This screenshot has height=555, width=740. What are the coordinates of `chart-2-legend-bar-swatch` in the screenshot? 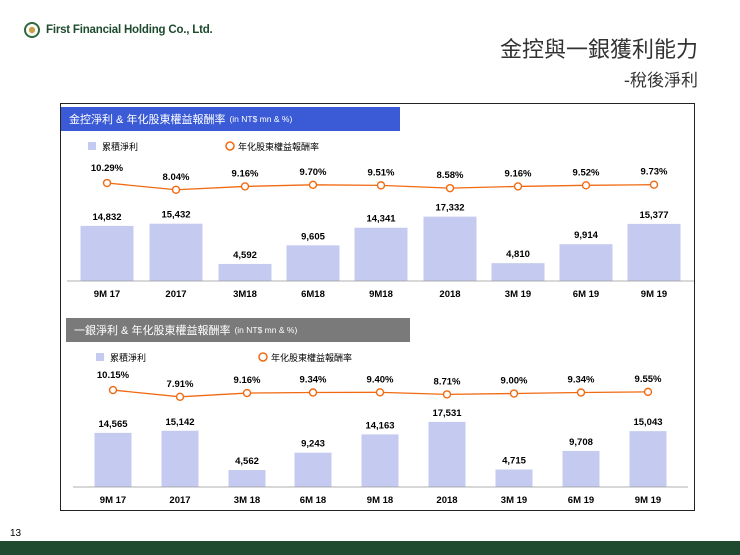 It's located at (100, 357).